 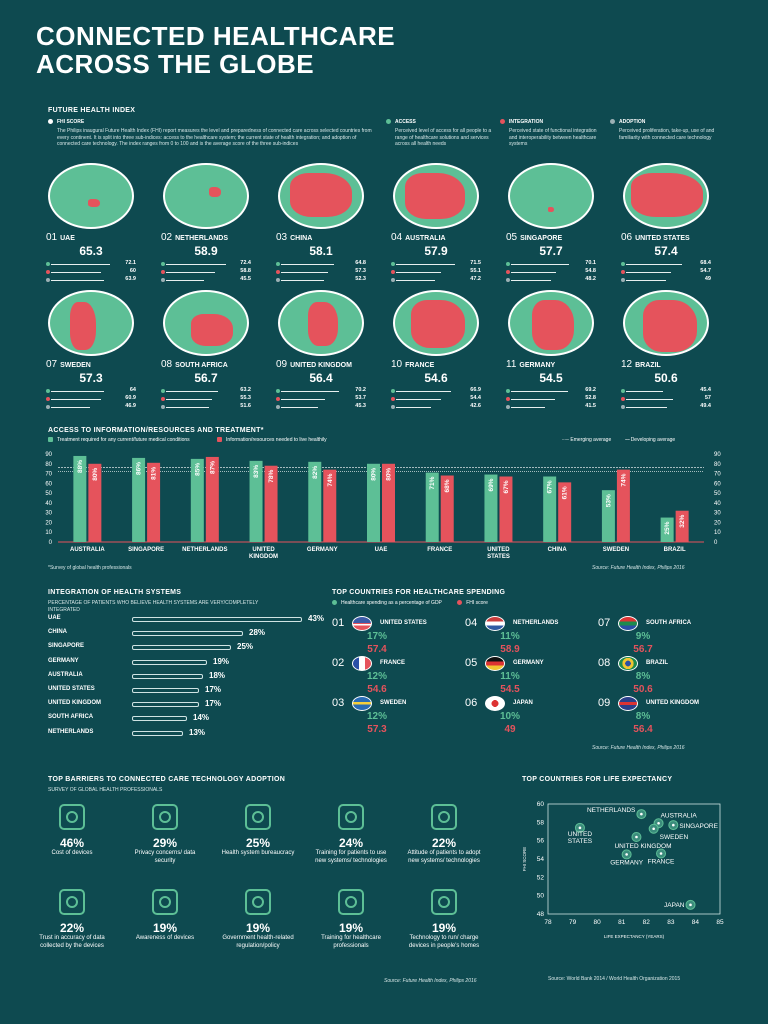 I want to click on spending-country: BRAZIL, so click(x=657, y=663).